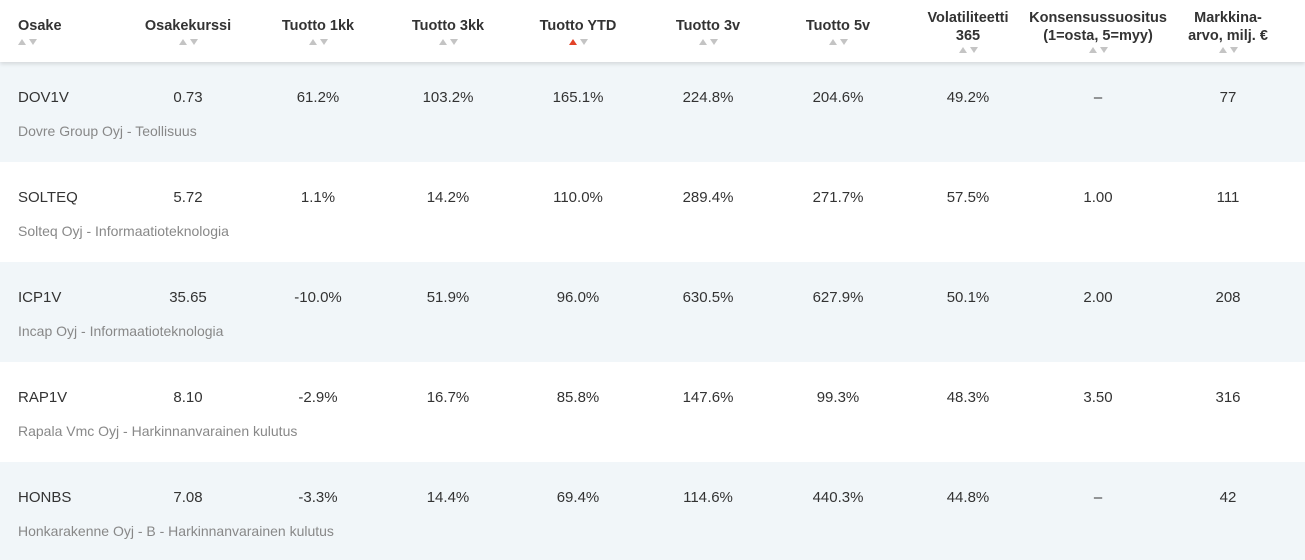 Image resolution: width=1305 pixels, height=560 pixels. What do you see at coordinates (1098, 397) in the screenshot?
I see `consensus-cell: 3.50` at bounding box center [1098, 397].